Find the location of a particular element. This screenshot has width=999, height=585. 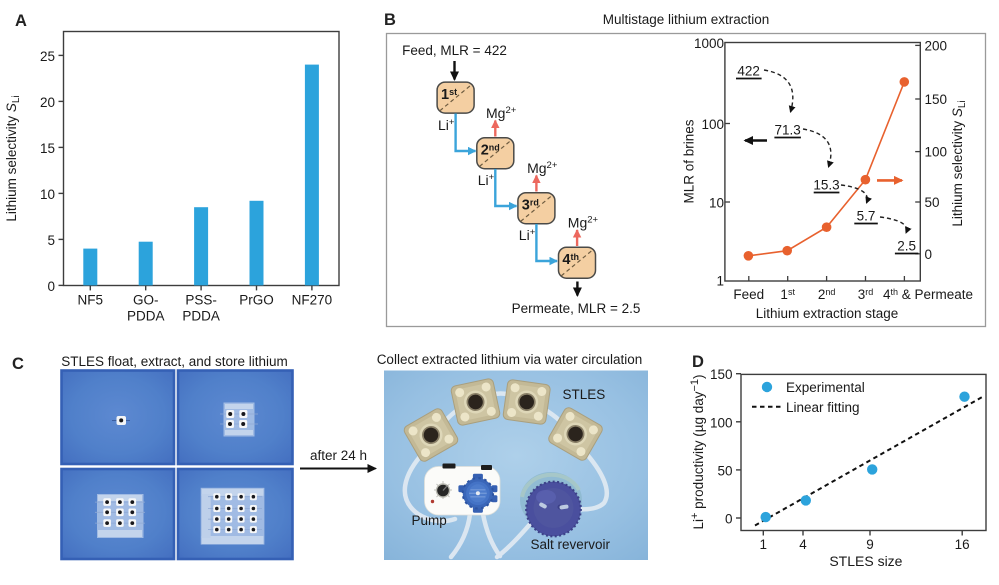

svg-text: Li+ productivity (µg day−1) is located at coordinates (697, 451).